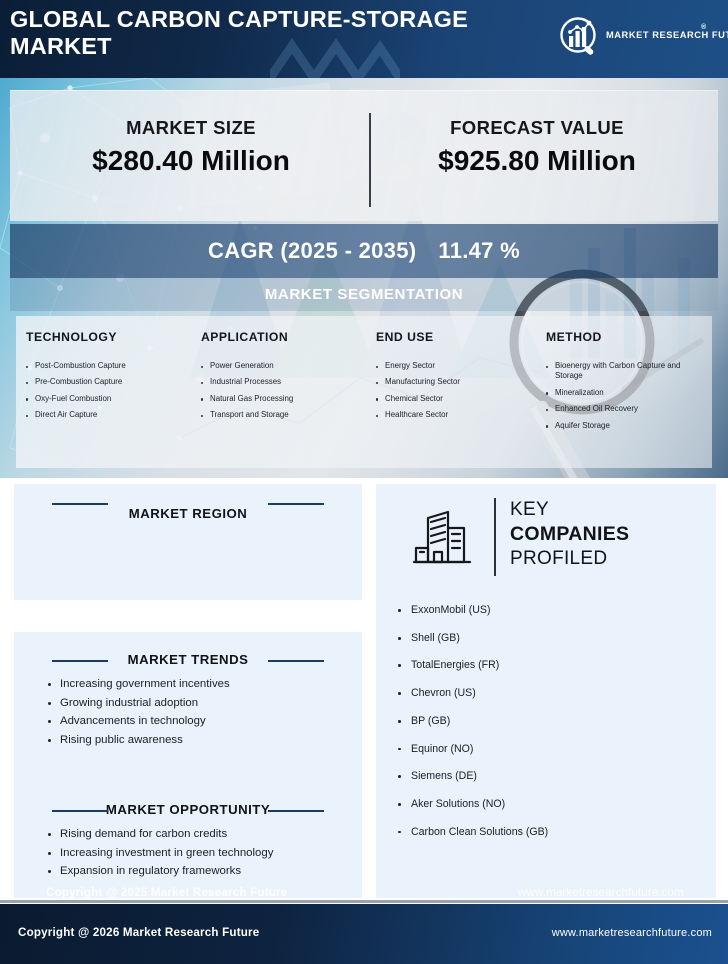 This screenshot has width=728, height=964. What do you see at coordinates (167, 892) in the screenshot?
I see `watermark-copyright: Copyright @ 2025 Market Research Future` at bounding box center [167, 892].